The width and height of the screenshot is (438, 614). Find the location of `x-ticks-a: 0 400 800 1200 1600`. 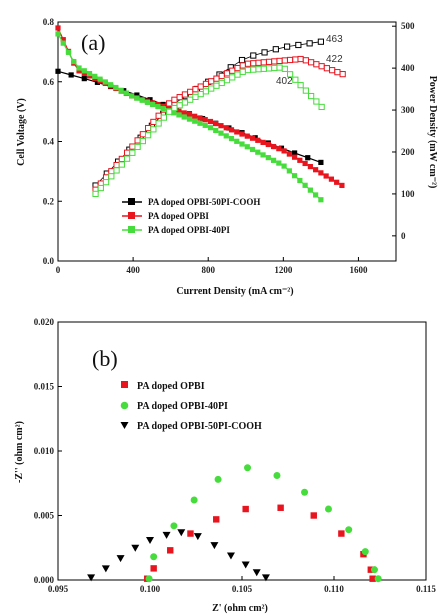

x-ticks-a: 0 400 800 1200 1600 is located at coordinates (212, 270).